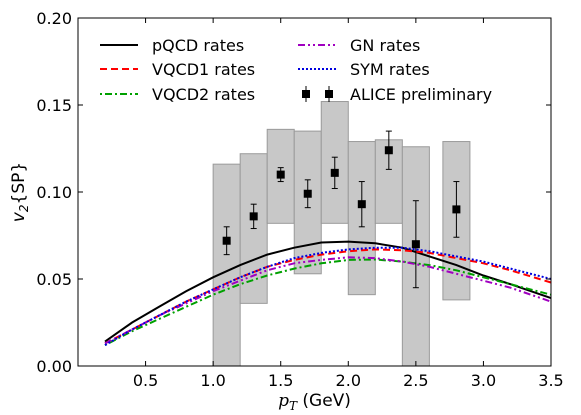 The width and height of the screenshot is (581, 415). Describe the element at coordinates (145, 380) in the screenshot. I see `x-tick-label: 0.5` at that location.